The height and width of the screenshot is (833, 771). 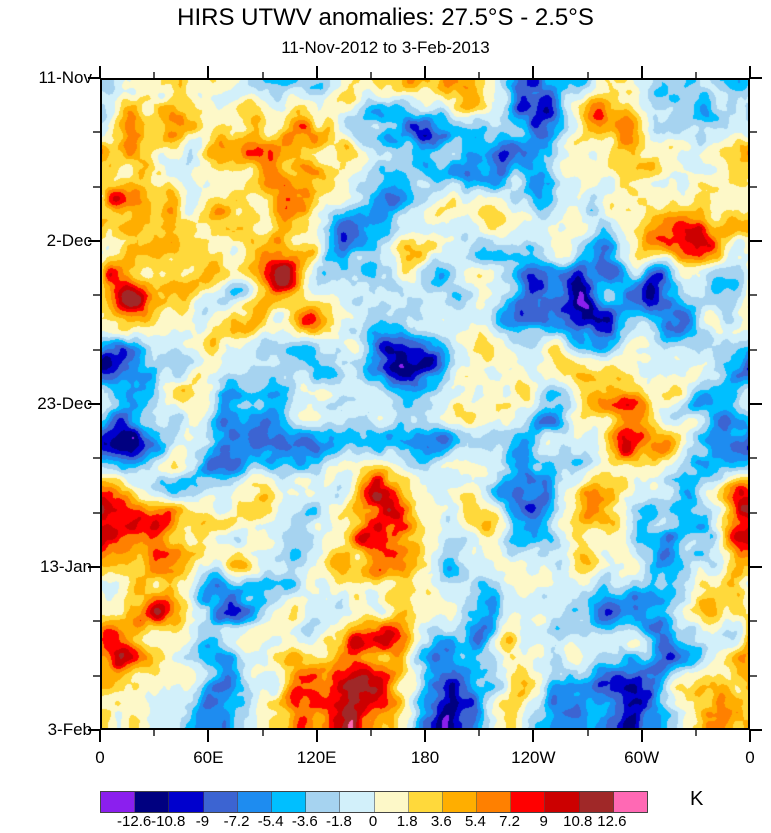 I want to click on x-axis-tick-label: 120W, so click(x=533, y=757).